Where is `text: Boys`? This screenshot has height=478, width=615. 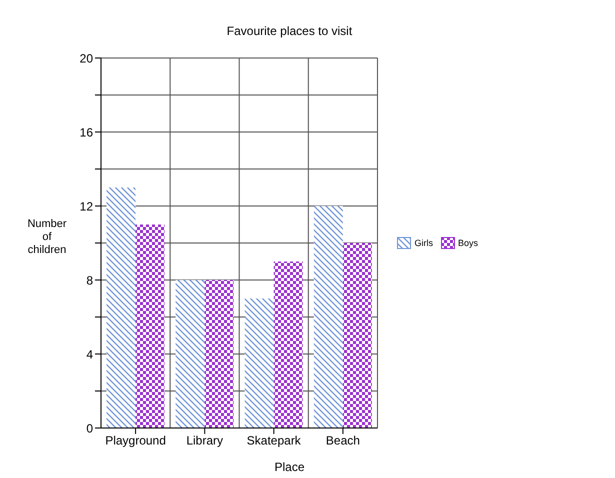 text: Boys is located at coordinates (468, 243).